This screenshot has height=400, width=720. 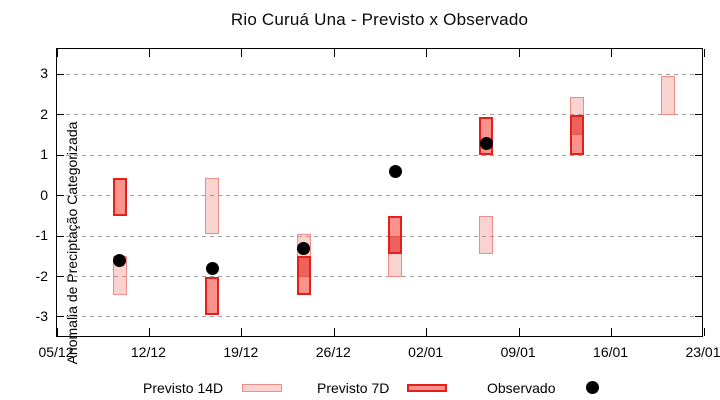 I want to click on y-tick-label: -3, so click(x=41, y=315).